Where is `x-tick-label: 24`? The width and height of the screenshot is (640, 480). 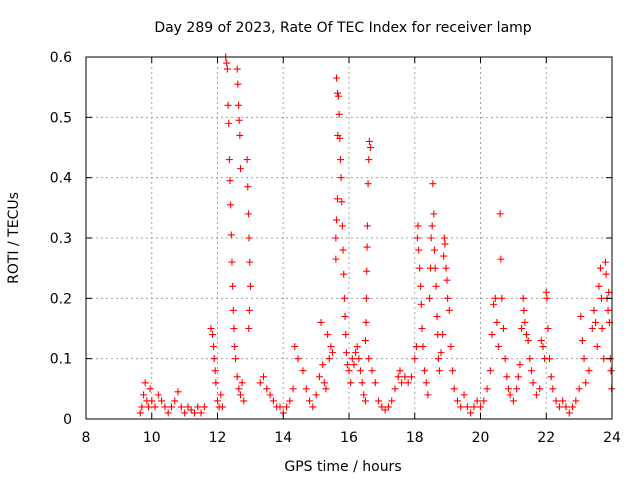 x-tick-label: 24 is located at coordinates (612, 438).